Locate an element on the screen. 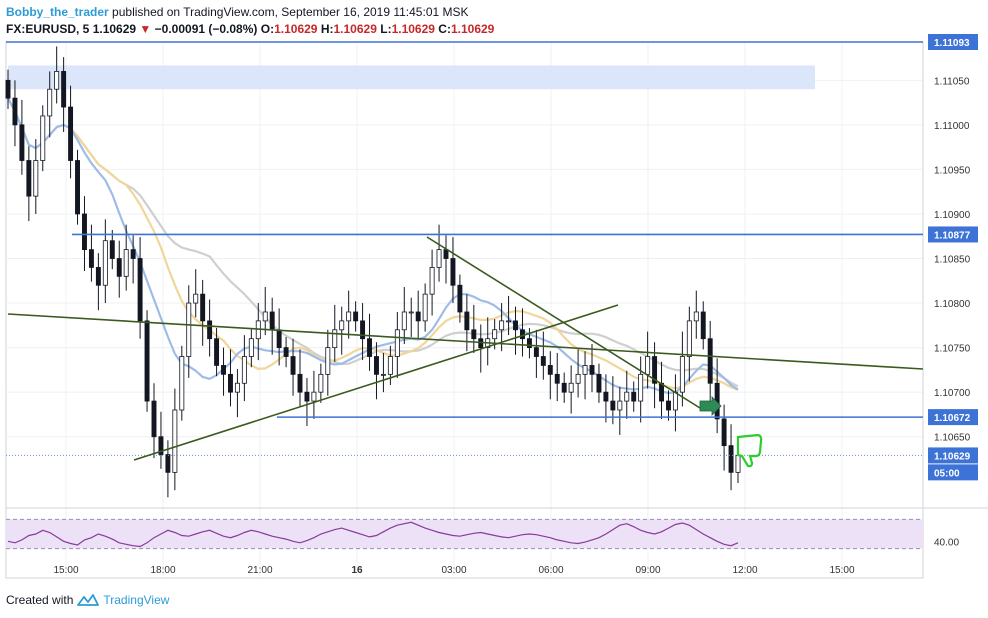  price-change: −0.00091 (−0.08%) is located at coordinates (206, 29).